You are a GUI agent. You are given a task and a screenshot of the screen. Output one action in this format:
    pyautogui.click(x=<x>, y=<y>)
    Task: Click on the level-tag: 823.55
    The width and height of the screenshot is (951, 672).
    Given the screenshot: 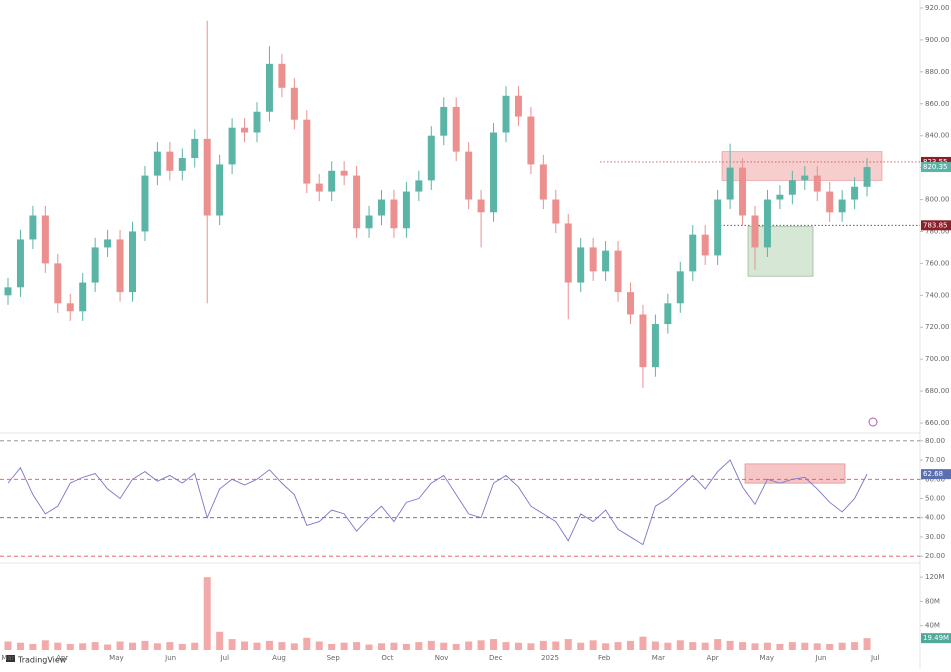 What is the action you would take?
    pyautogui.click(x=935, y=162)
    